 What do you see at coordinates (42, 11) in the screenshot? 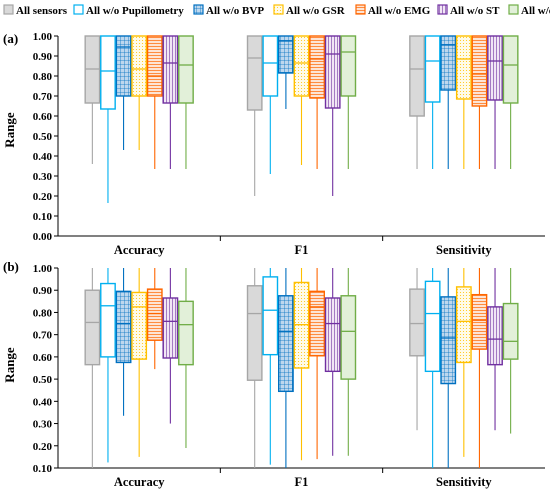
I see `legend-label-all-sensors: All sensors` at bounding box center [42, 11].